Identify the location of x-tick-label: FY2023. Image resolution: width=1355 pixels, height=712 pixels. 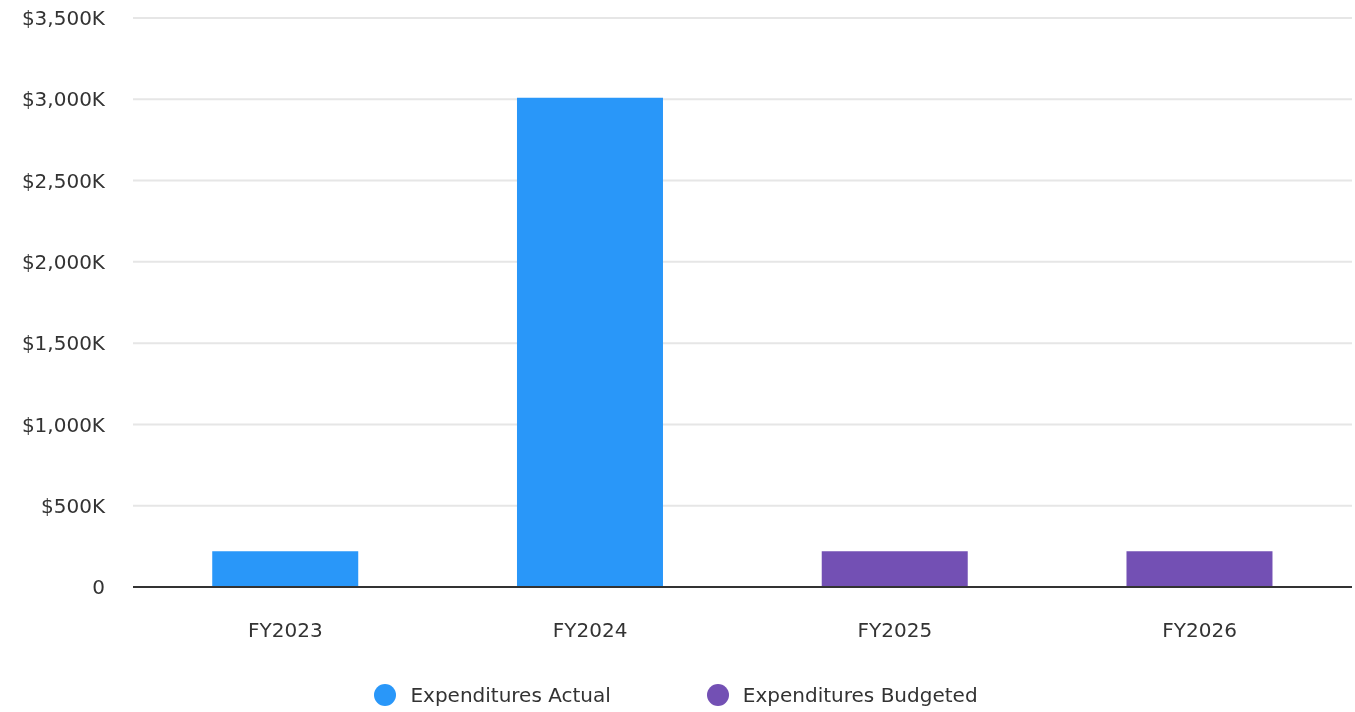
(285, 630).